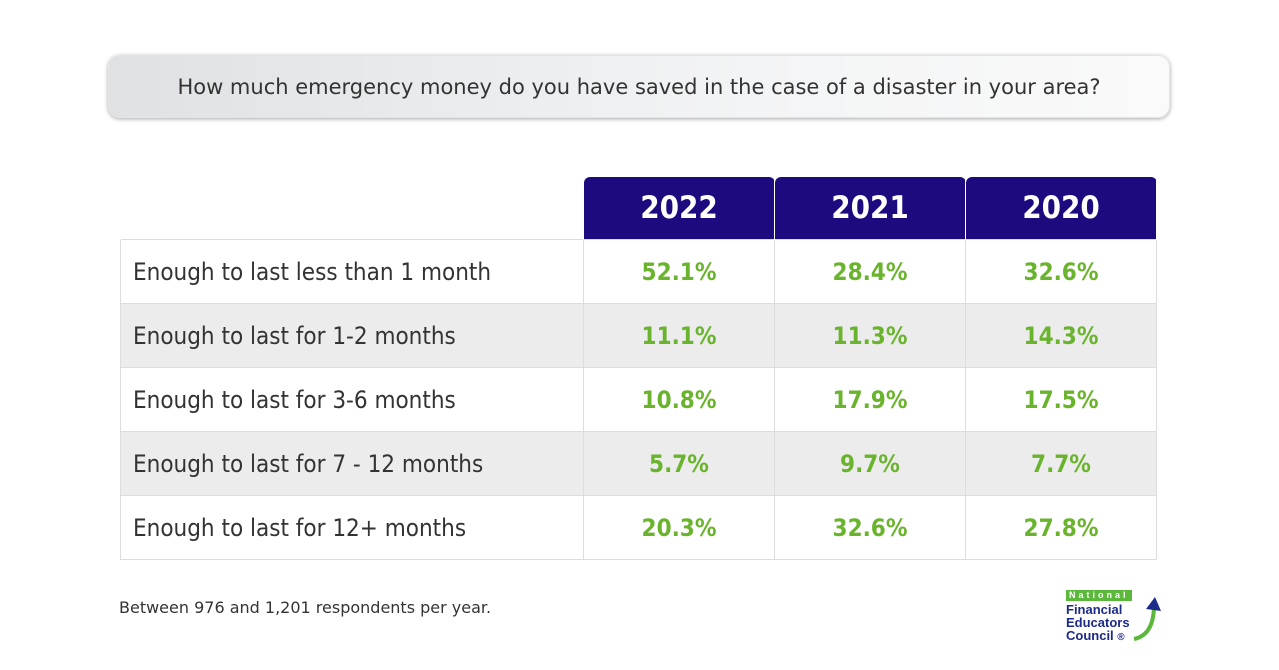 The image size is (1279, 670). I want to click on value-cell: 10.8%, so click(679, 399).